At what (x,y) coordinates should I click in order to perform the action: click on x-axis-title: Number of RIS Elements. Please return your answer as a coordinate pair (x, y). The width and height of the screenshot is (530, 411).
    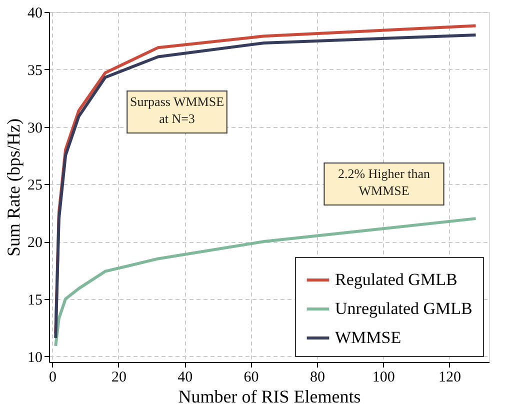
    Looking at the image, I should click on (269, 396).